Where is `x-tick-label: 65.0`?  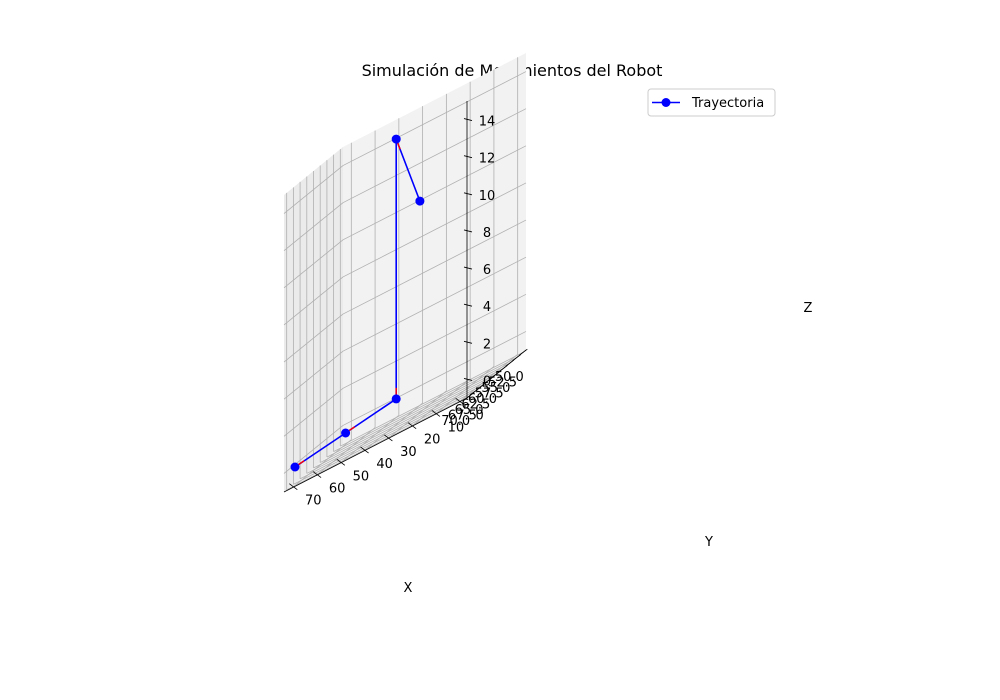 x-tick-label: 65.0 is located at coordinates (469, 410).